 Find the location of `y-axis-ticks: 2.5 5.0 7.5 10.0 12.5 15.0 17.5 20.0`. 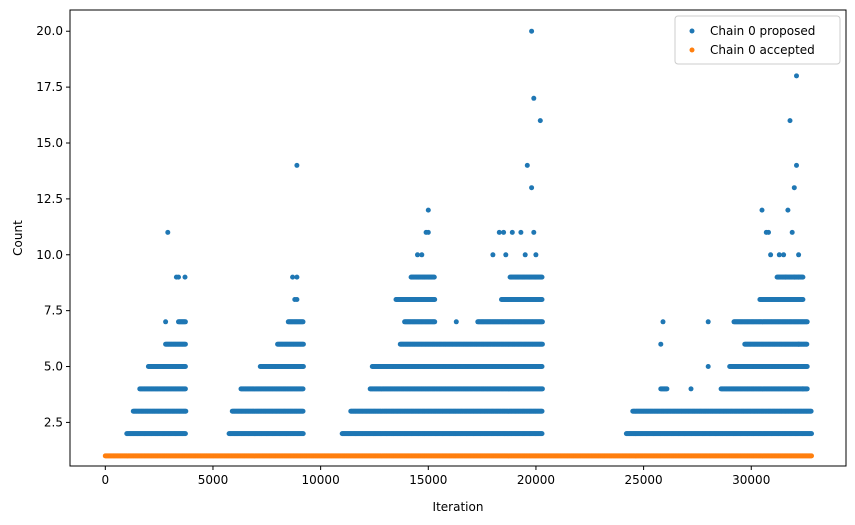

y-axis-ticks: 2.5 5.0 7.5 10.0 12.5 15.0 17.5 20.0 is located at coordinates (53, 226).